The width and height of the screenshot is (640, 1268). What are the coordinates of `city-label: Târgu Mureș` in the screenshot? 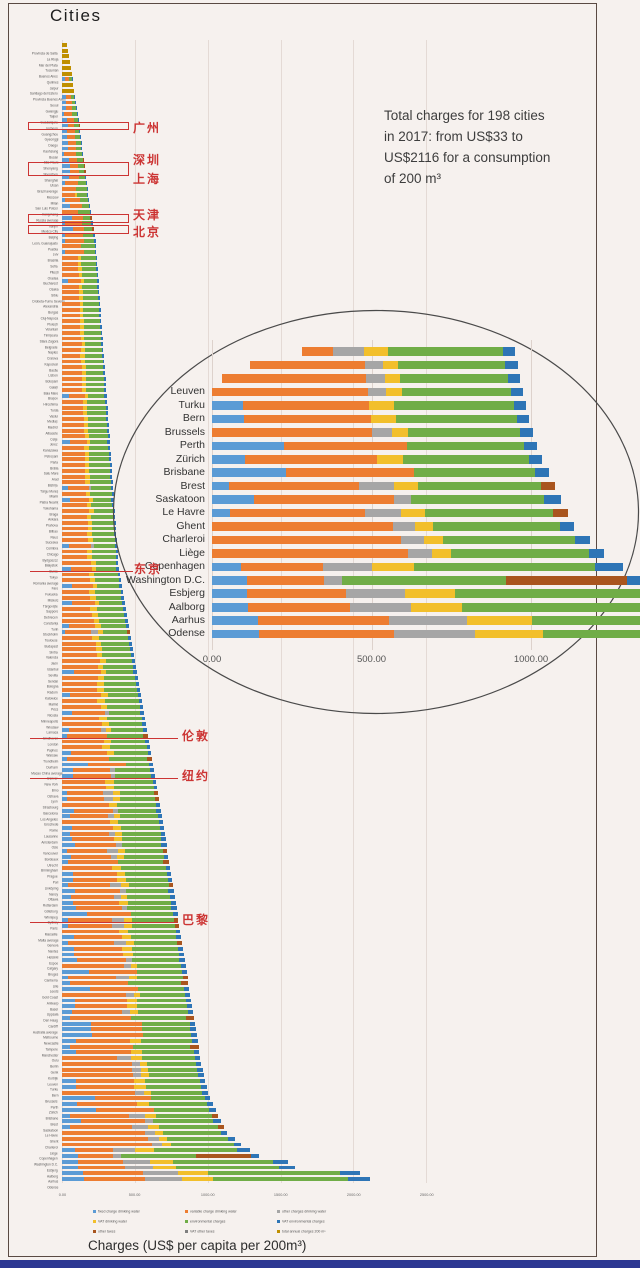 It's located at (48, 491).